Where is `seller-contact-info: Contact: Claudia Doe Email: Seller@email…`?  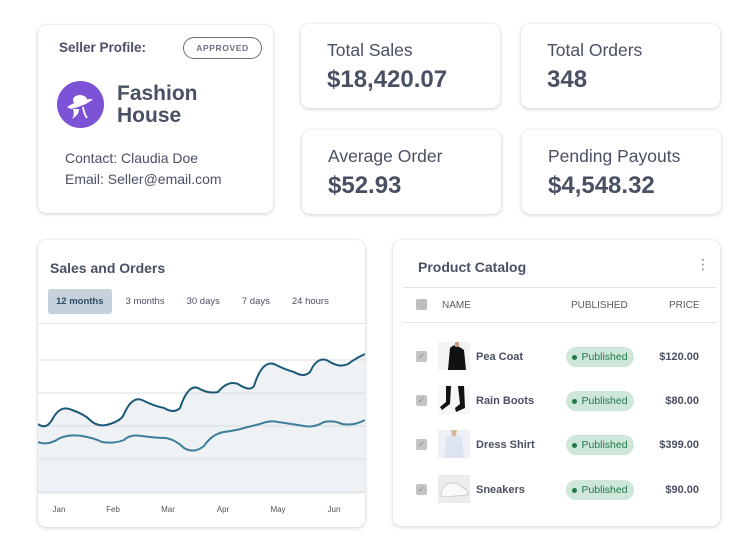 seller-contact-info: Contact: Claudia Doe Email: Seller@email… is located at coordinates (143, 169).